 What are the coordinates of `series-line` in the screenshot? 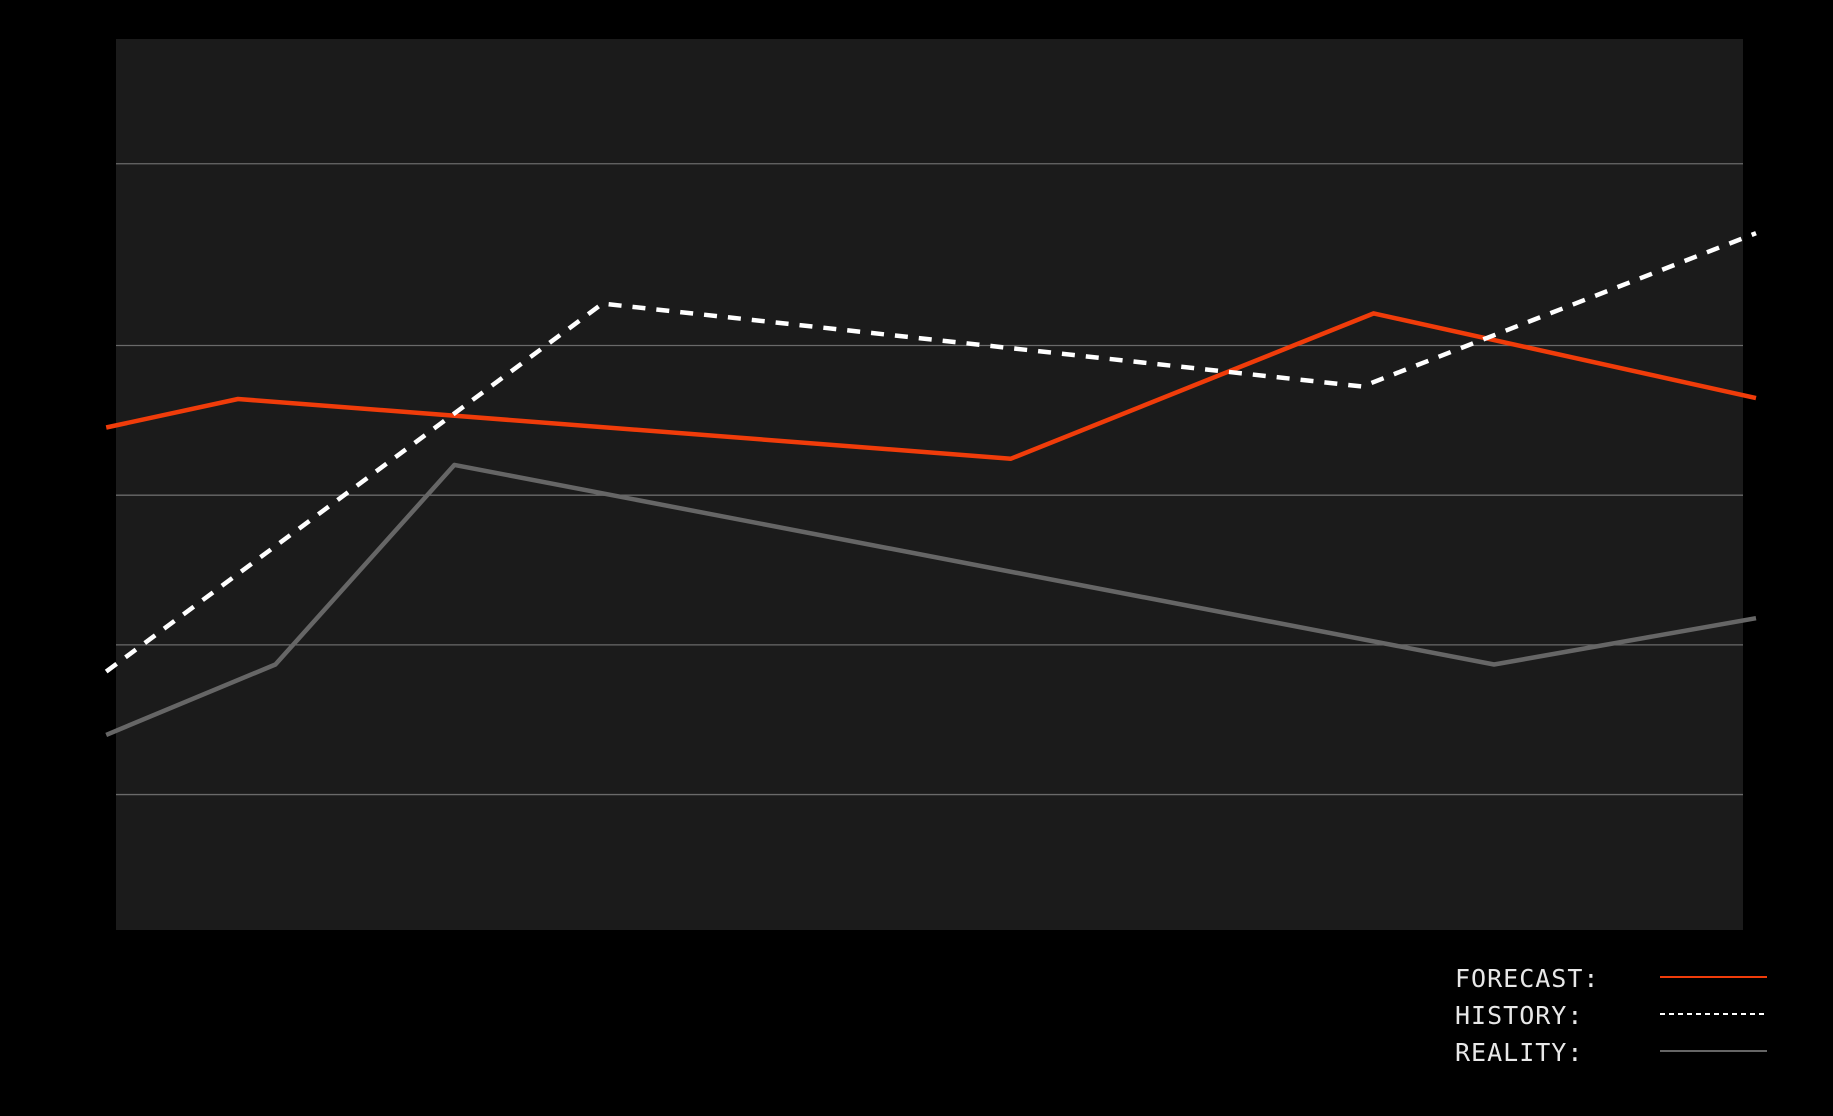 It's located at (931, 386).